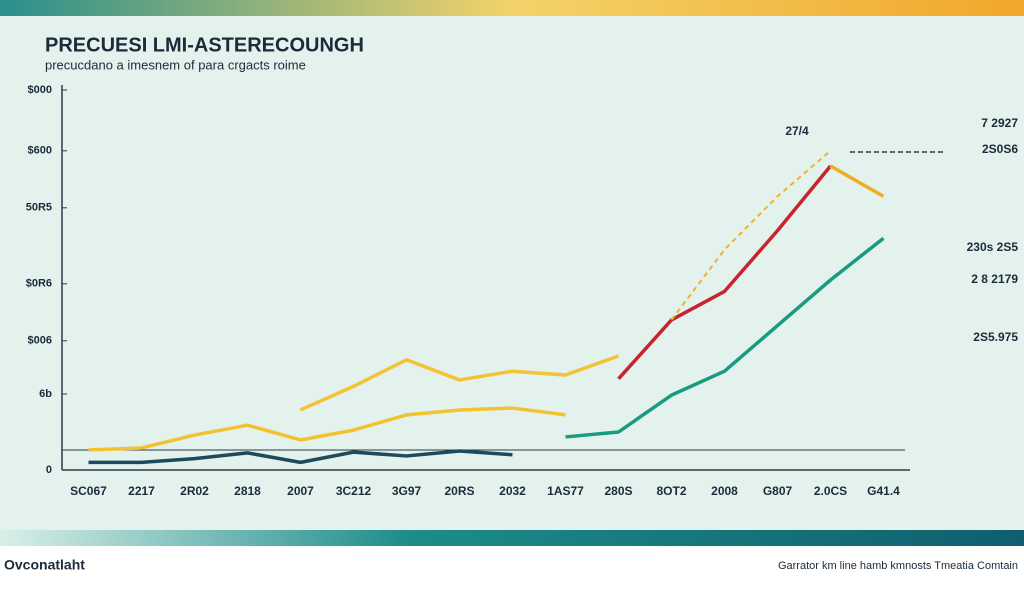 This screenshot has width=1024, height=590. Describe the element at coordinates (512, 565) in the screenshot. I see `footer-bar` at that location.